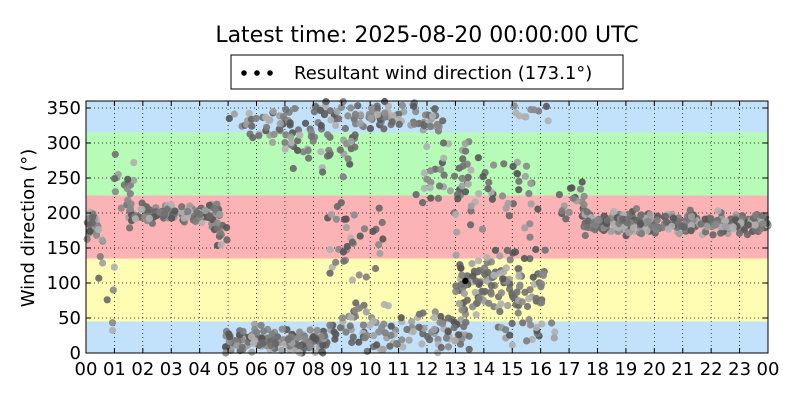 The width and height of the screenshot is (800, 404). Describe the element at coordinates (483, 369) in the screenshot. I see `x-tick-label: 14` at that location.